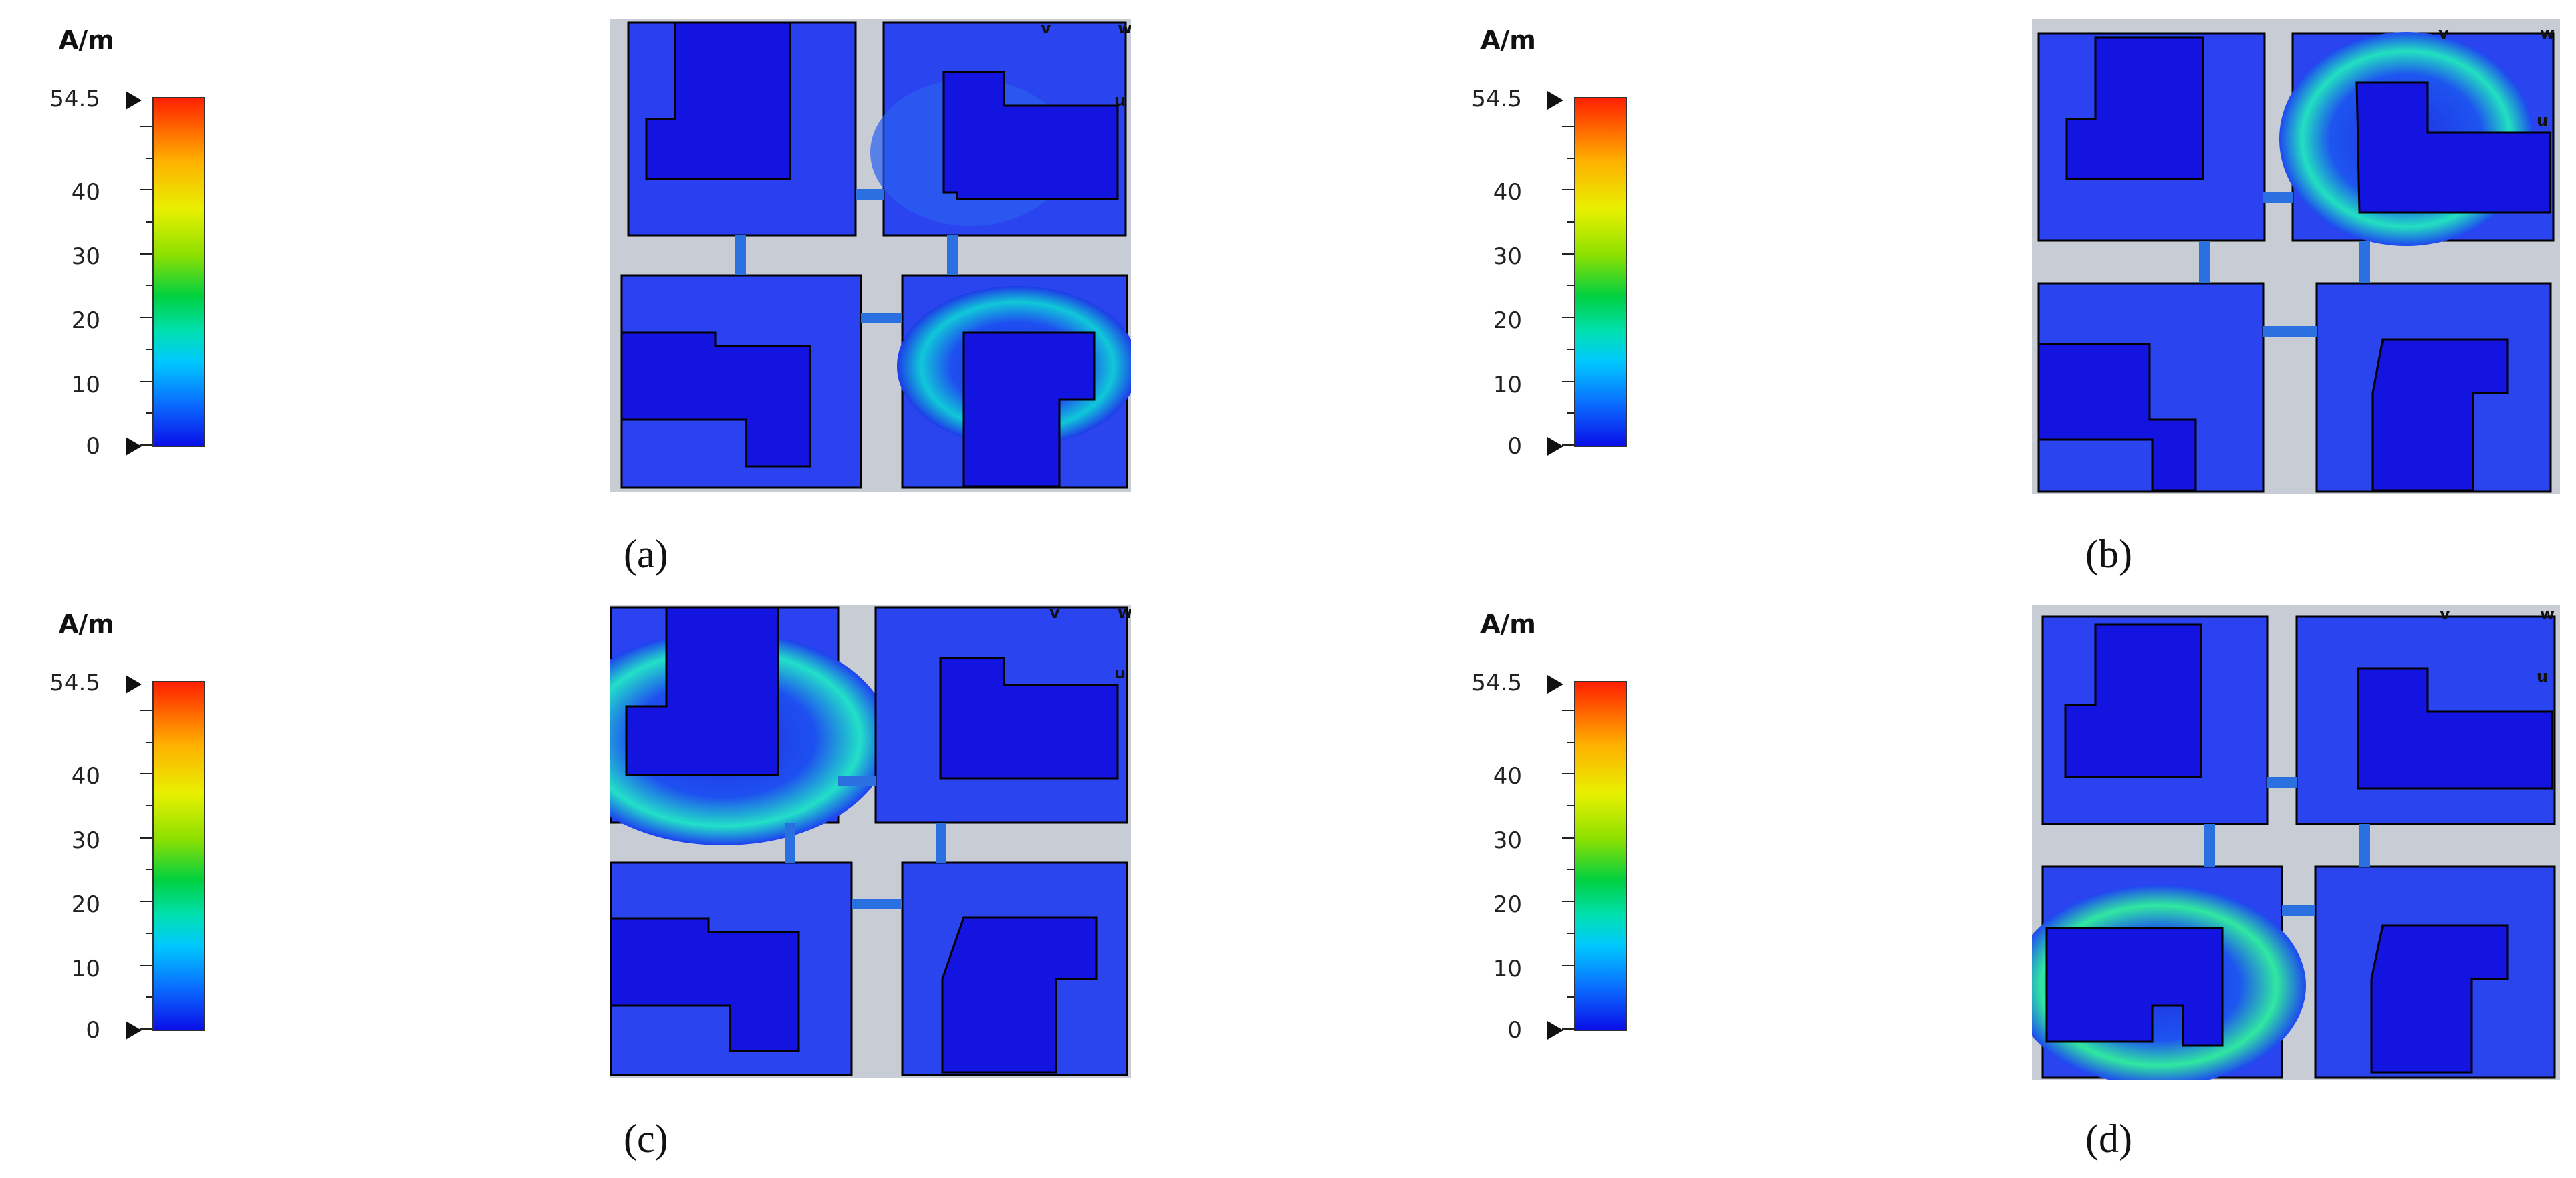 The image size is (2576, 1178). Describe the element at coordinates (870, 841) in the screenshot. I see `field-map-c: v w u` at that location.